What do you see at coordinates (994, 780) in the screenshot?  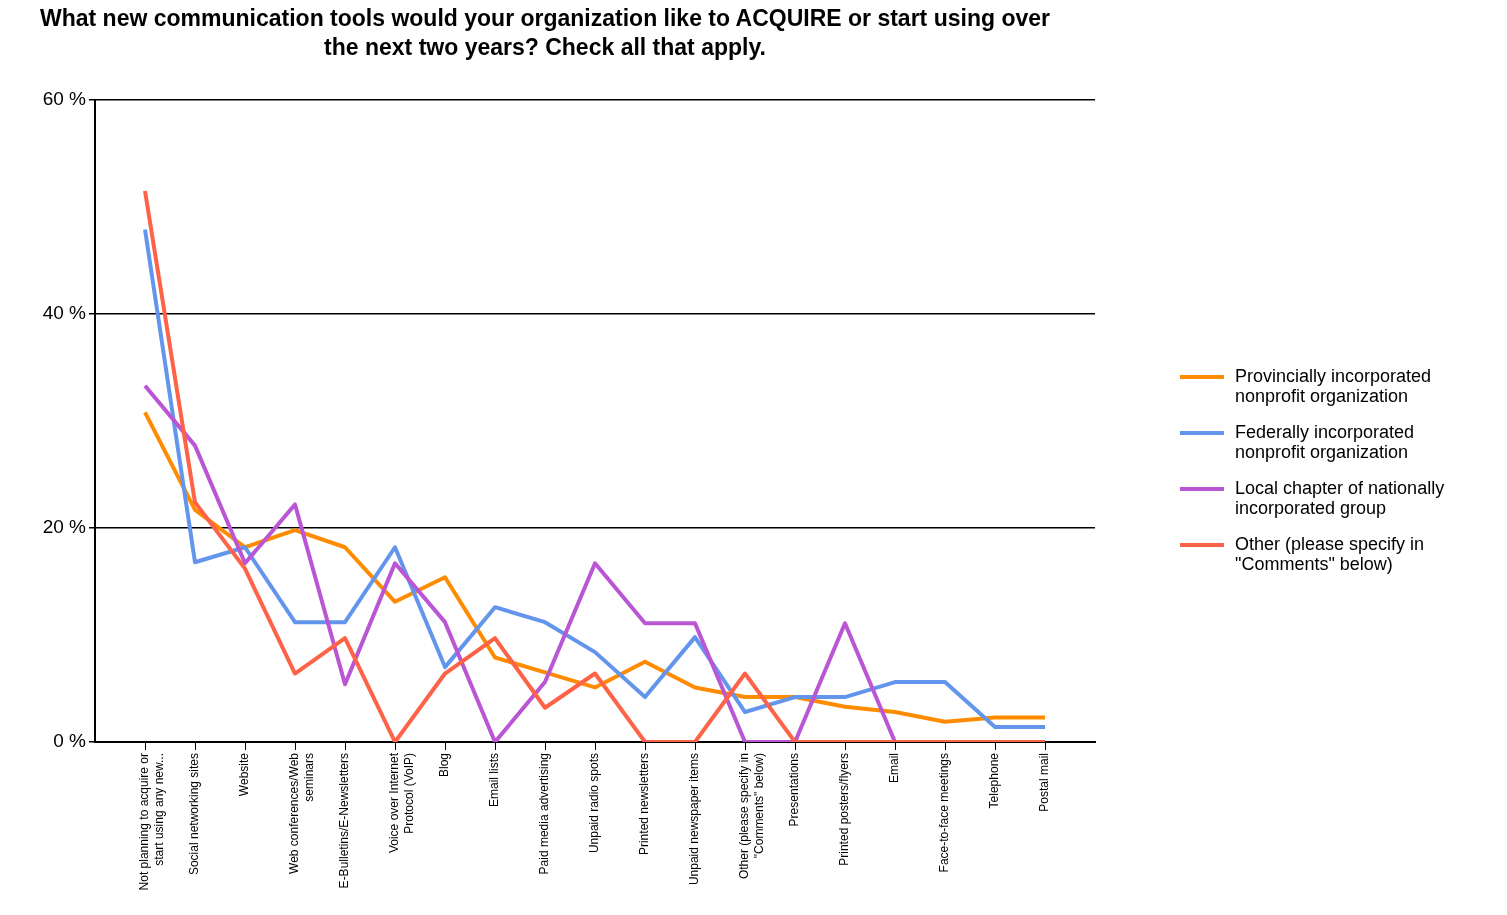 I see `x-tick-label: Telephone` at bounding box center [994, 780].